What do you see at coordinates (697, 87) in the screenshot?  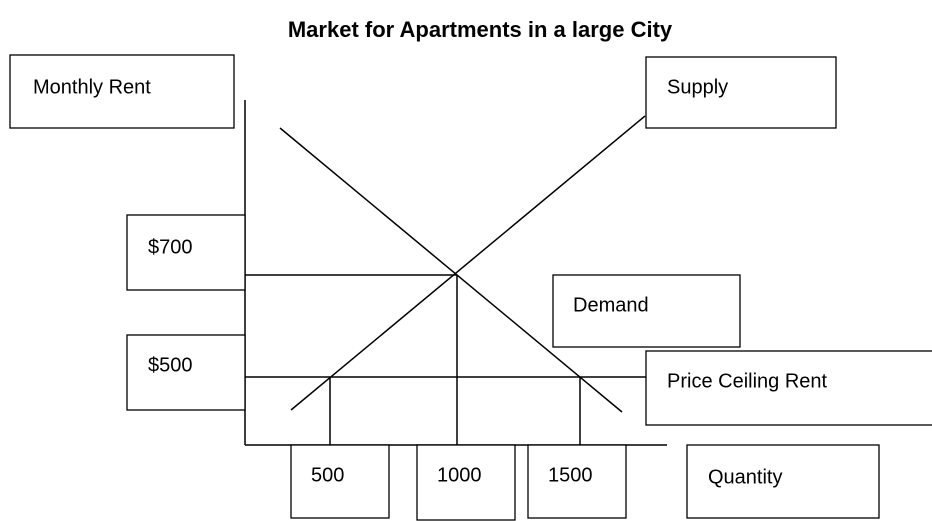 I see `supply-label: Supply` at bounding box center [697, 87].